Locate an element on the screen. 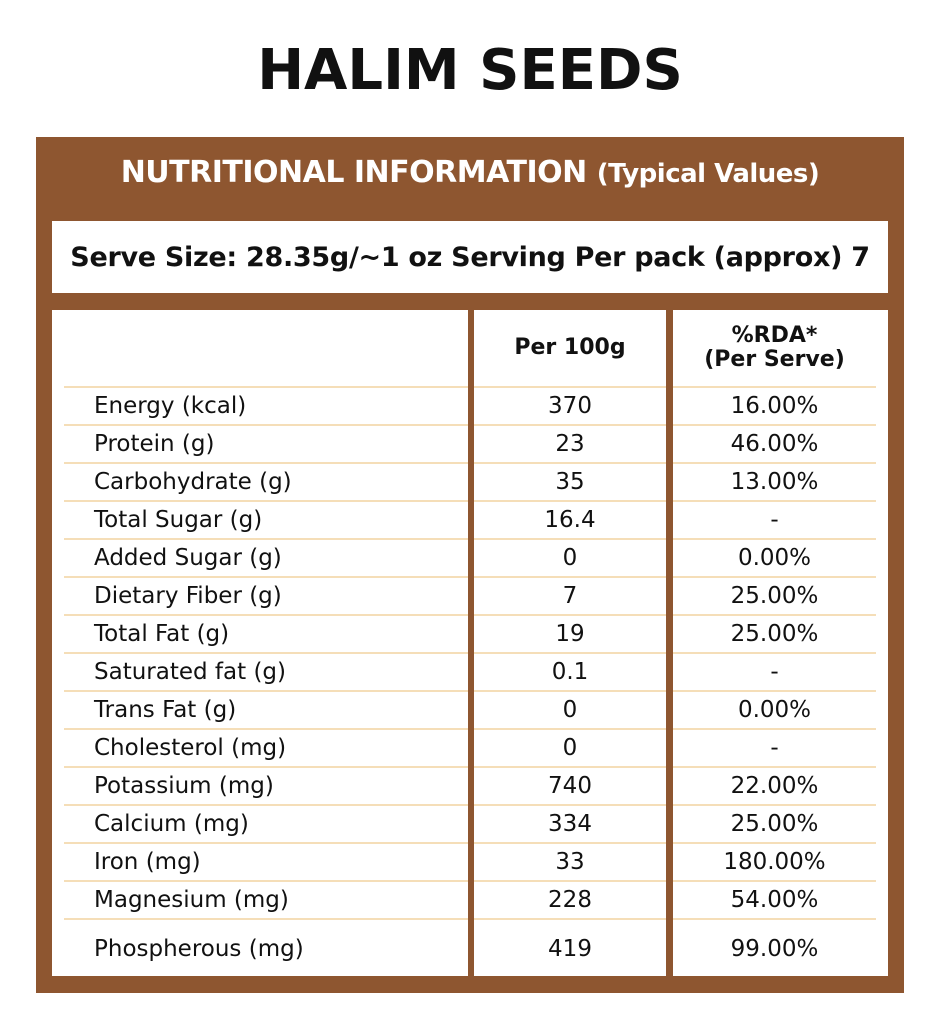 This screenshot has height=1027, width=940. nutrition-heading-sub: (Typical Values) is located at coordinates (708, 174).